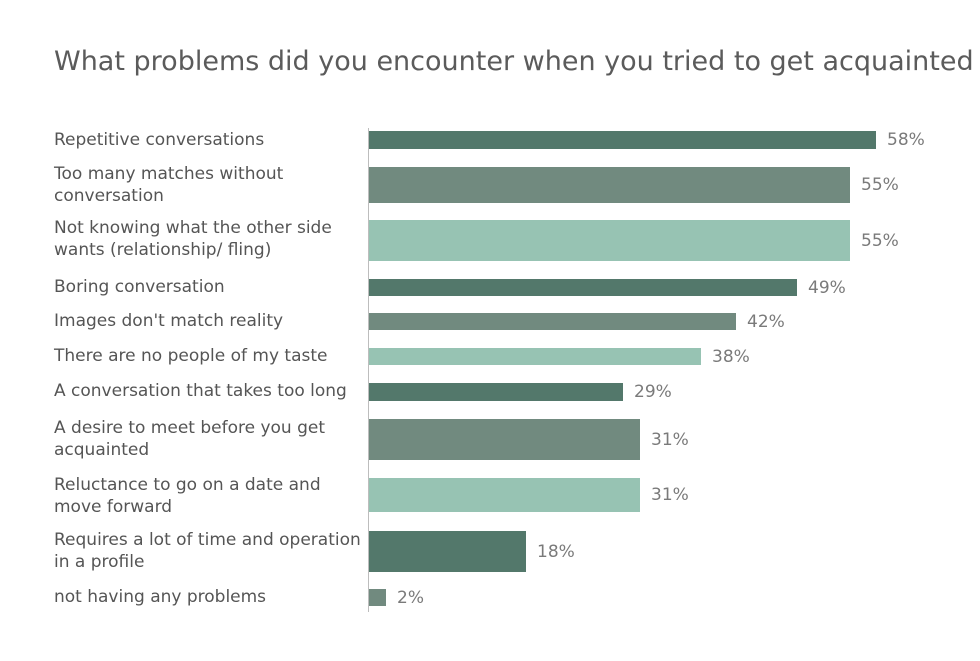 The width and height of the screenshot is (980, 661). What do you see at coordinates (731, 356) in the screenshot?
I see `value-label: 38%` at bounding box center [731, 356].